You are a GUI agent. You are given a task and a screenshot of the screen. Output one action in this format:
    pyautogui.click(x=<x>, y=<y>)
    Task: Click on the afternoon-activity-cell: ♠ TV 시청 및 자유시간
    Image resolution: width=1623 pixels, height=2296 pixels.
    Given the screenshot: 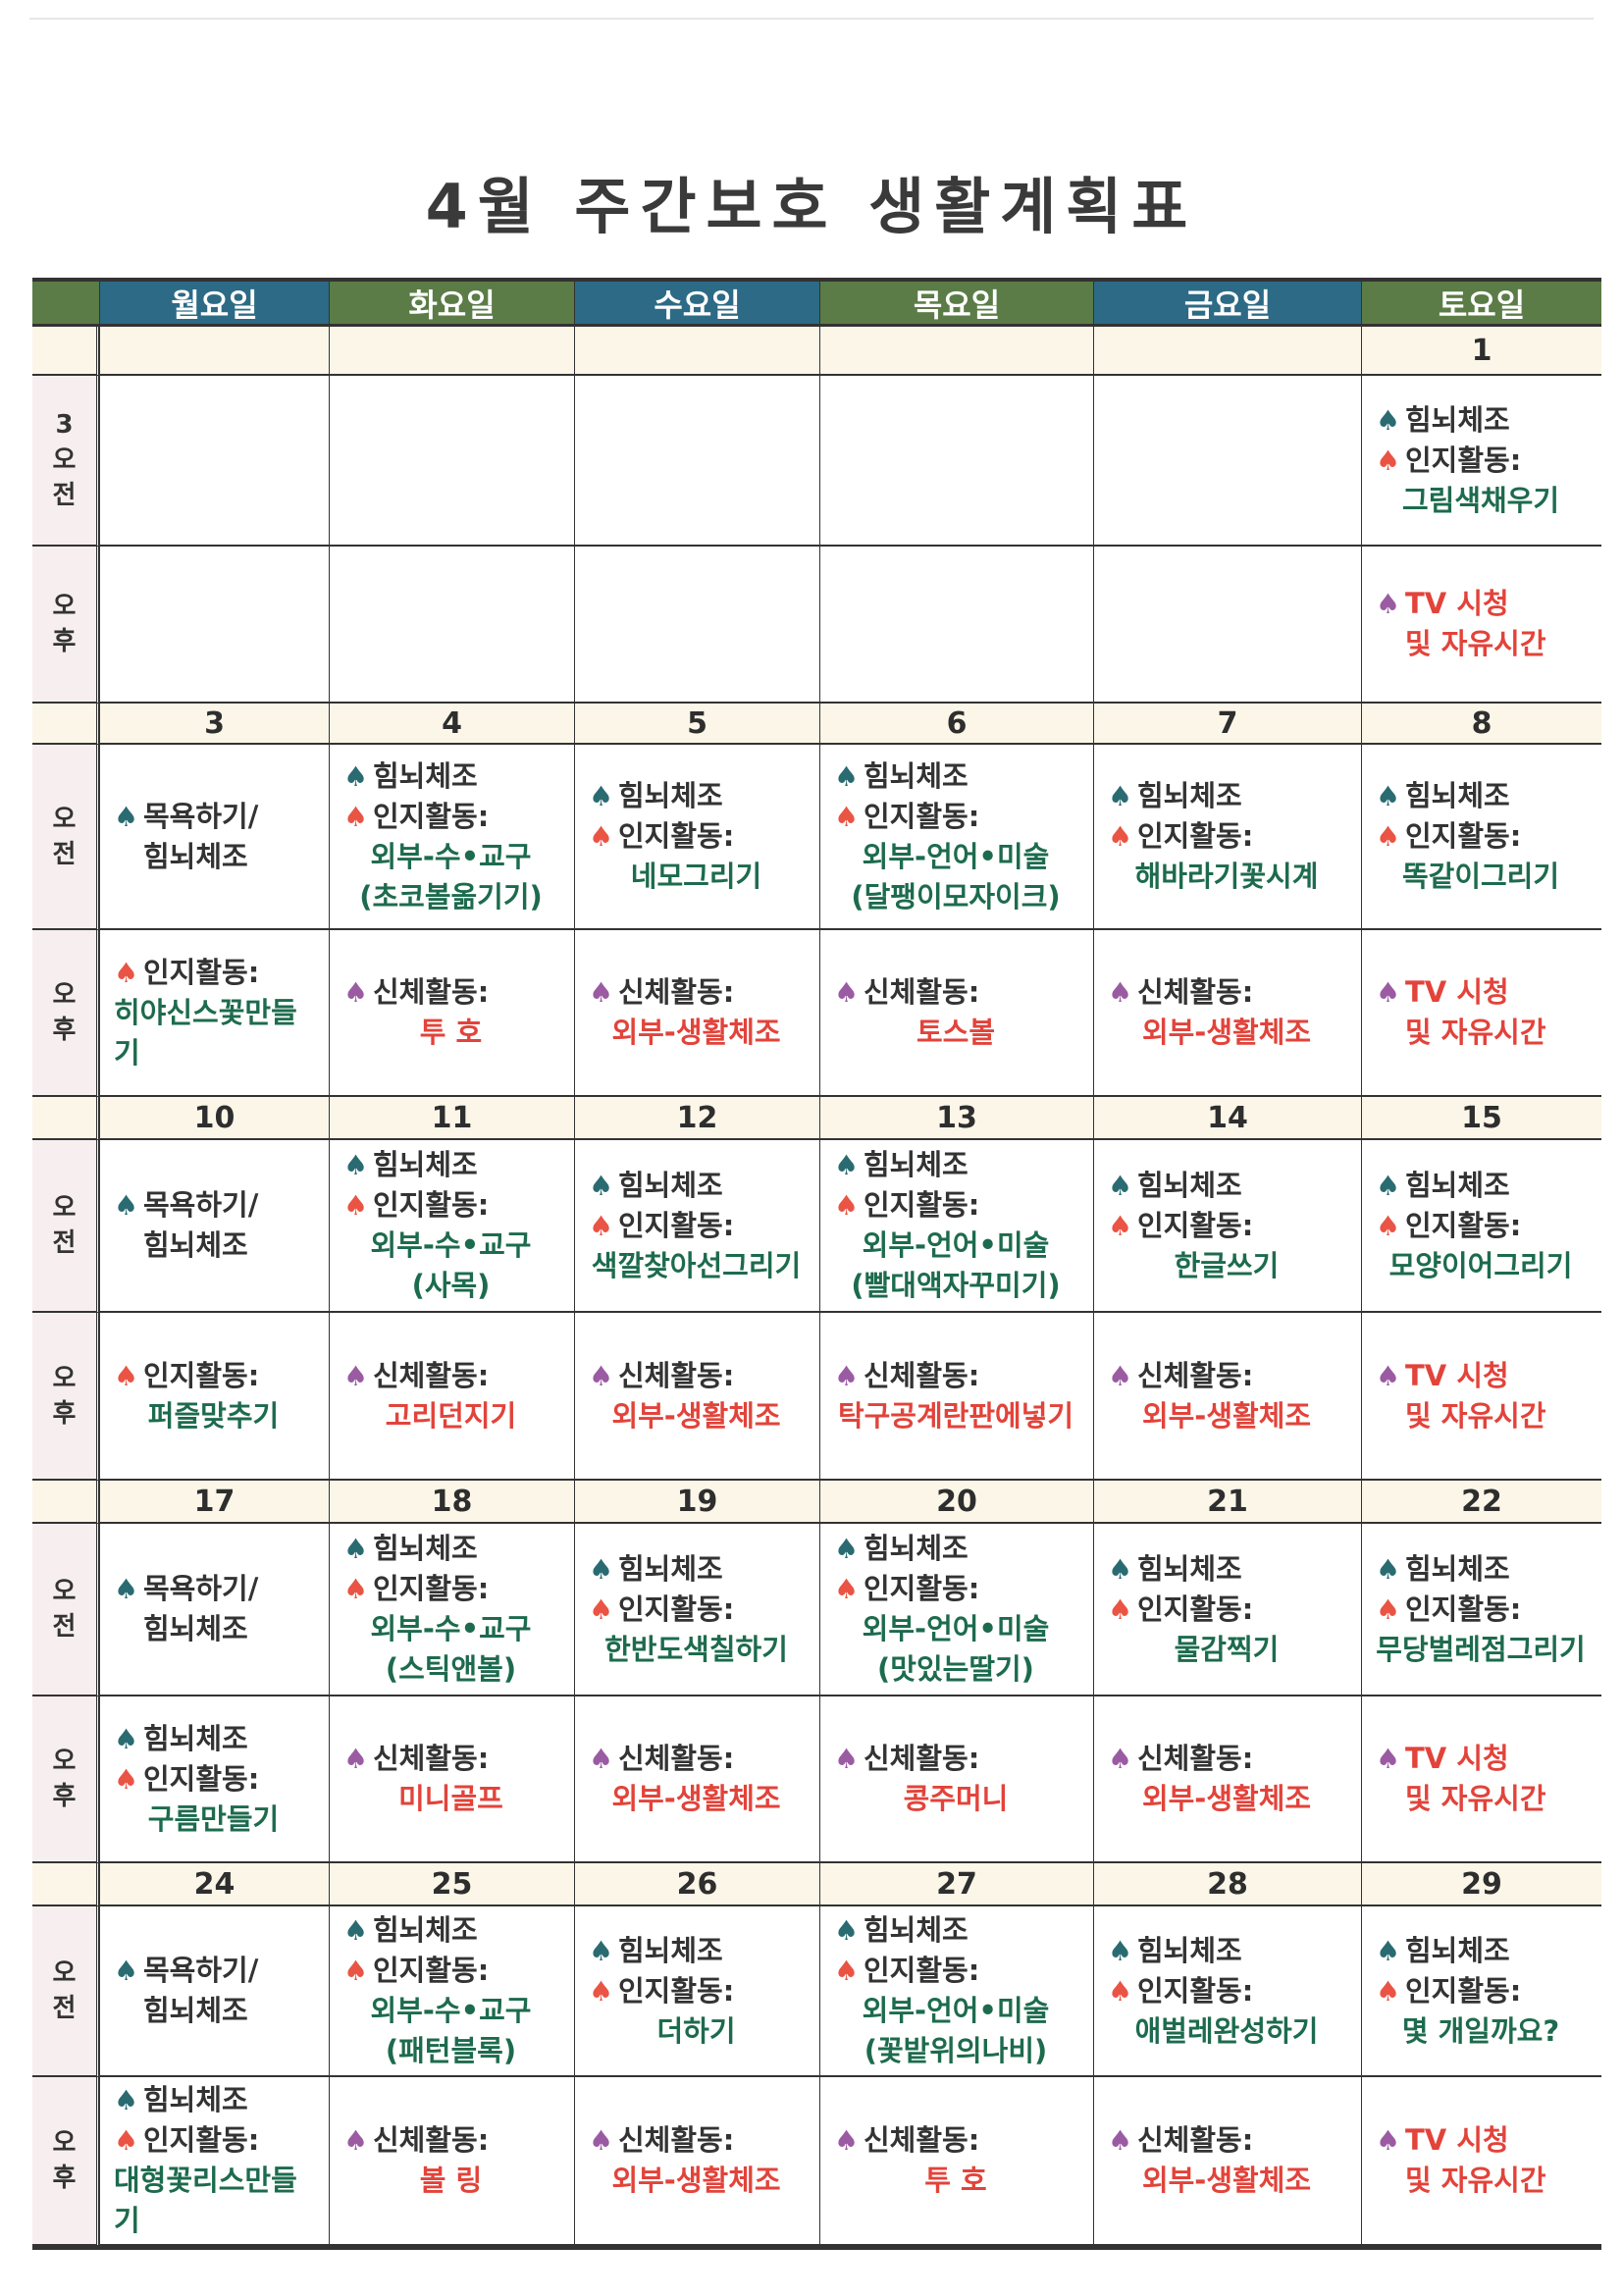 What is the action you would take?
    pyautogui.click(x=1481, y=1397)
    